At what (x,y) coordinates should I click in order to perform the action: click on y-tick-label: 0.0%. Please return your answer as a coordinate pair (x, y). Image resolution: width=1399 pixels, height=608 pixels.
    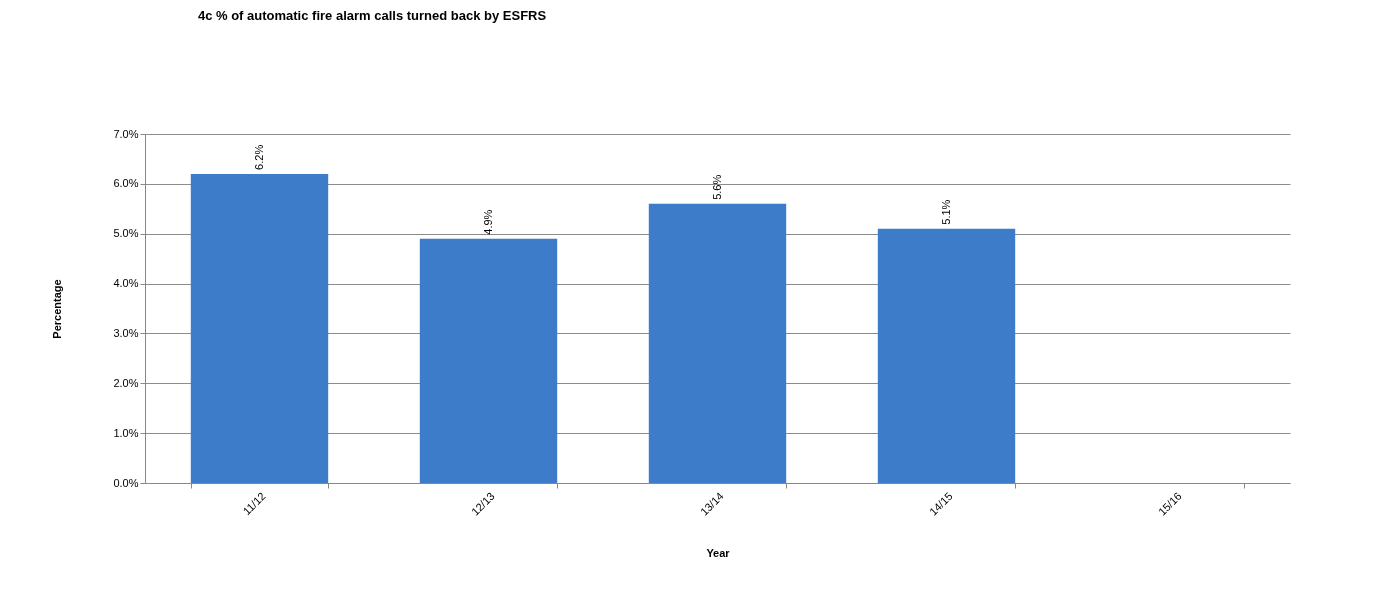
    Looking at the image, I should click on (126, 482).